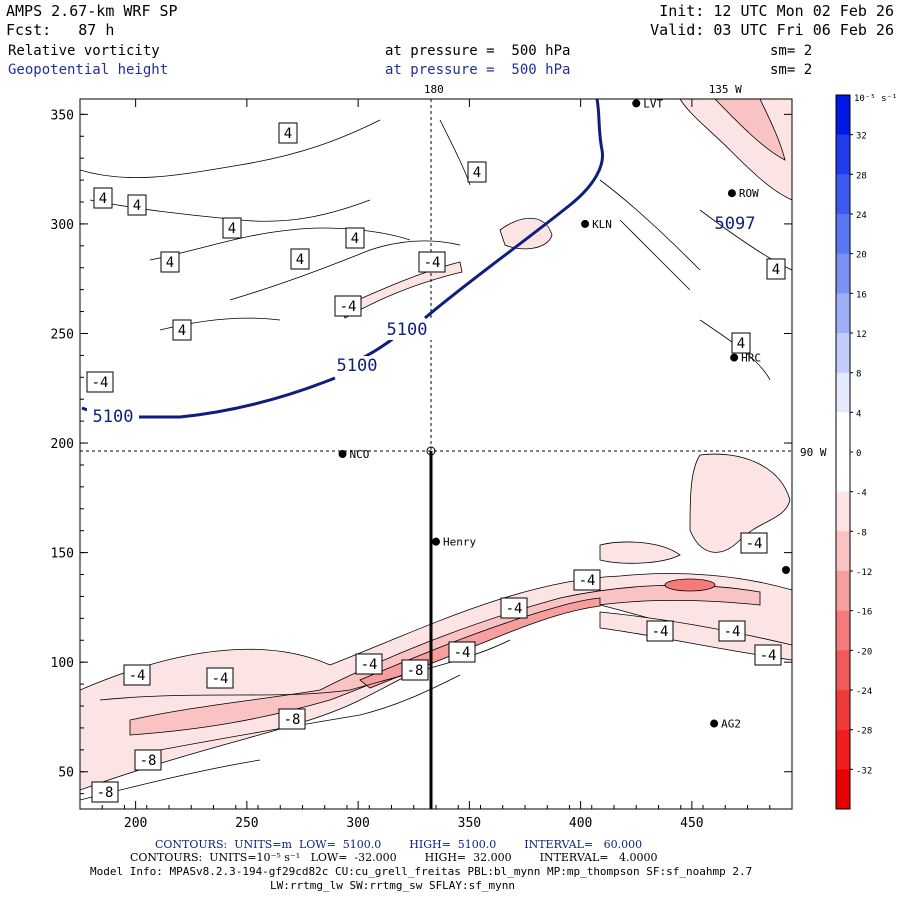 This screenshot has width=900, height=900. Describe the element at coordinates (393, 885) in the screenshot. I see `footer-physics-info: LW:rrtmg_lw SW:rrtmg_sw SFLAY:sf_mynn` at that location.